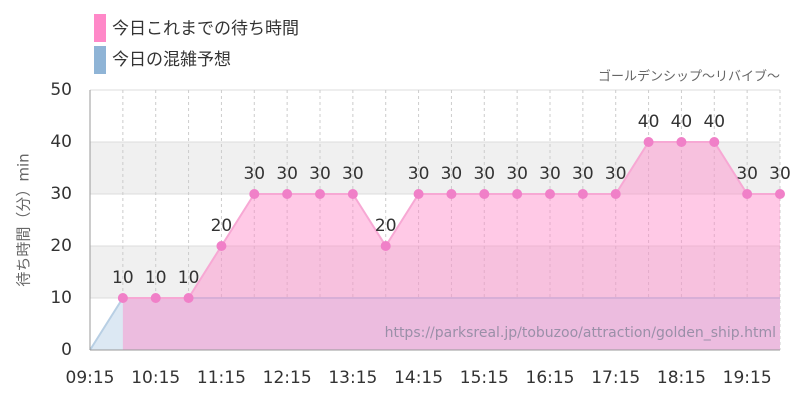 This screenshot has height=400, width=800. What do you see at coordinates (205, 29) in the screenshot?
I see `legend-label: 今日これまでの待ち時間` at bounding box center [205, 29].